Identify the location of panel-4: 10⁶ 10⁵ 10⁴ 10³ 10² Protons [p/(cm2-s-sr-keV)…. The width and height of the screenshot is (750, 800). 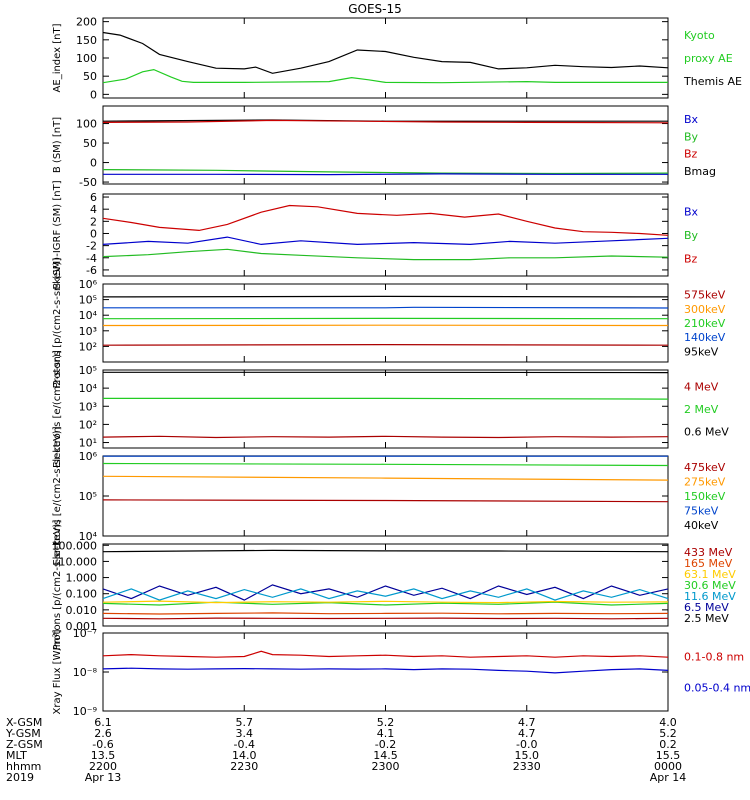
(389, 323).